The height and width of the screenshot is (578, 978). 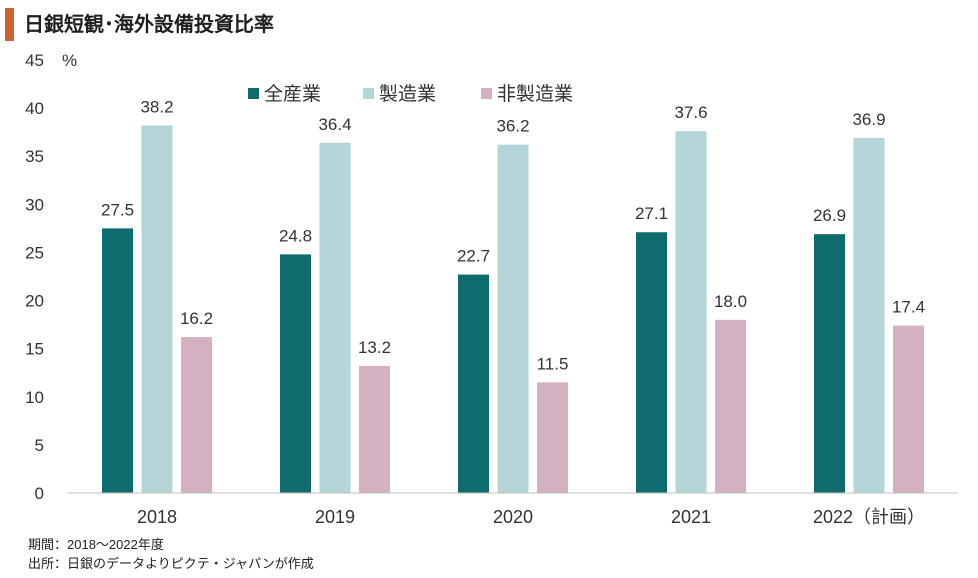 What do you see at coordinates (34, 156) in the screenshot?
I see `y-tick-label: 35` at bounding box center [34, 156].